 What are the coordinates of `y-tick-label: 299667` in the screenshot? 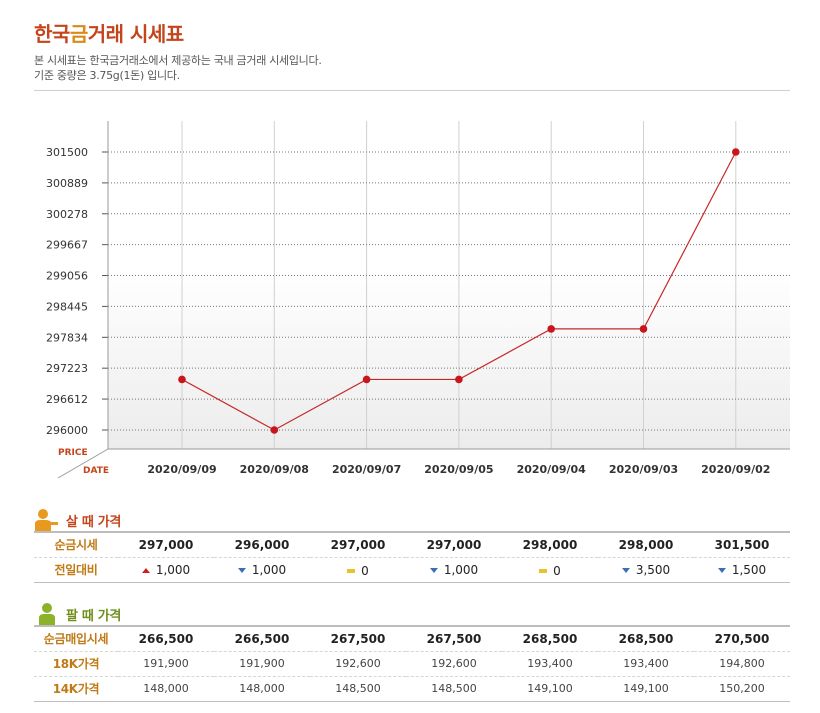 It's located at (67, 245).